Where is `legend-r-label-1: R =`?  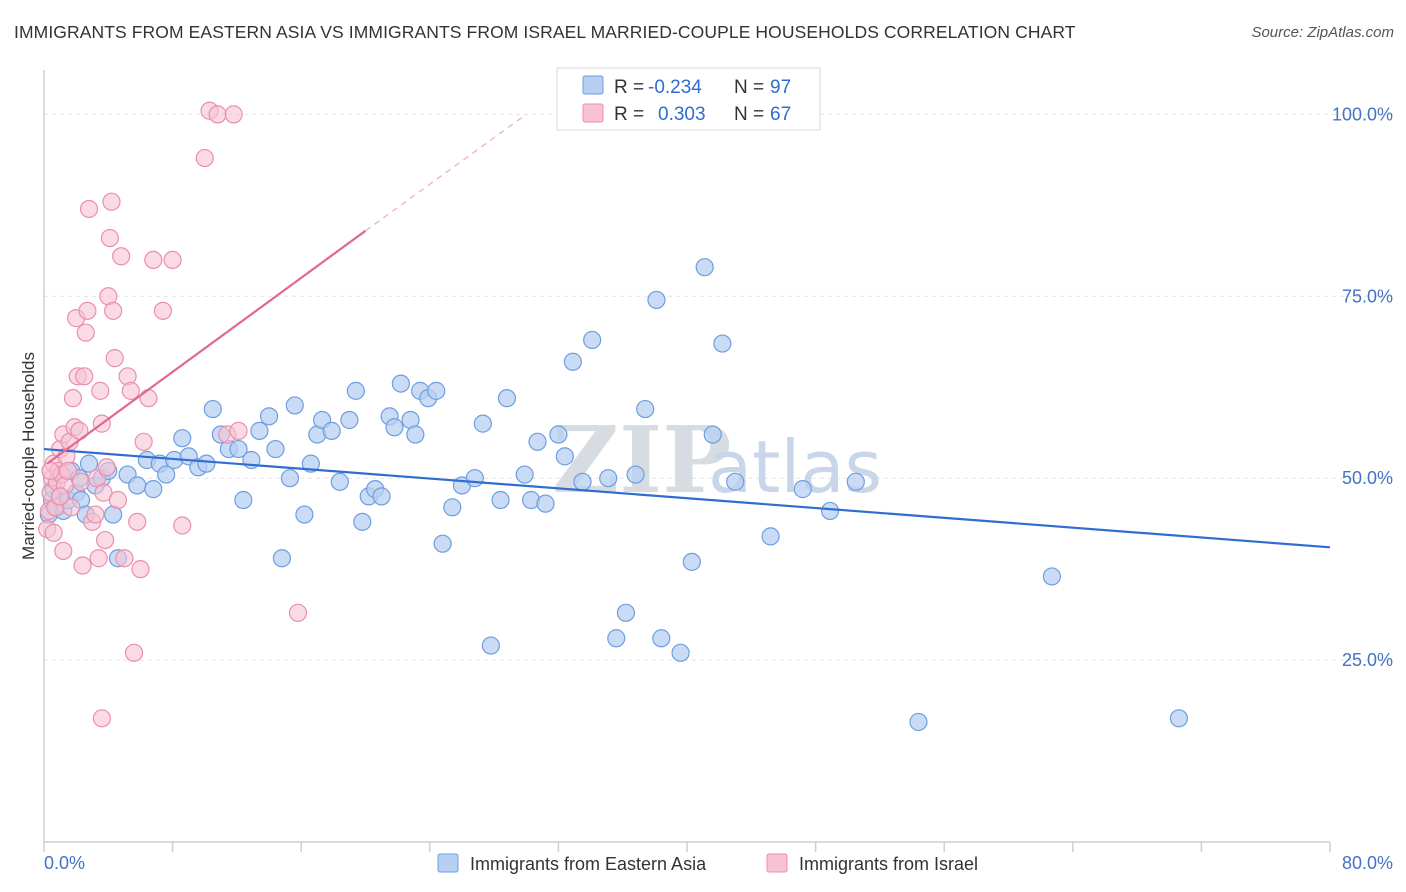
legend-r-label-1: R = is located at coordinates (629, 87).